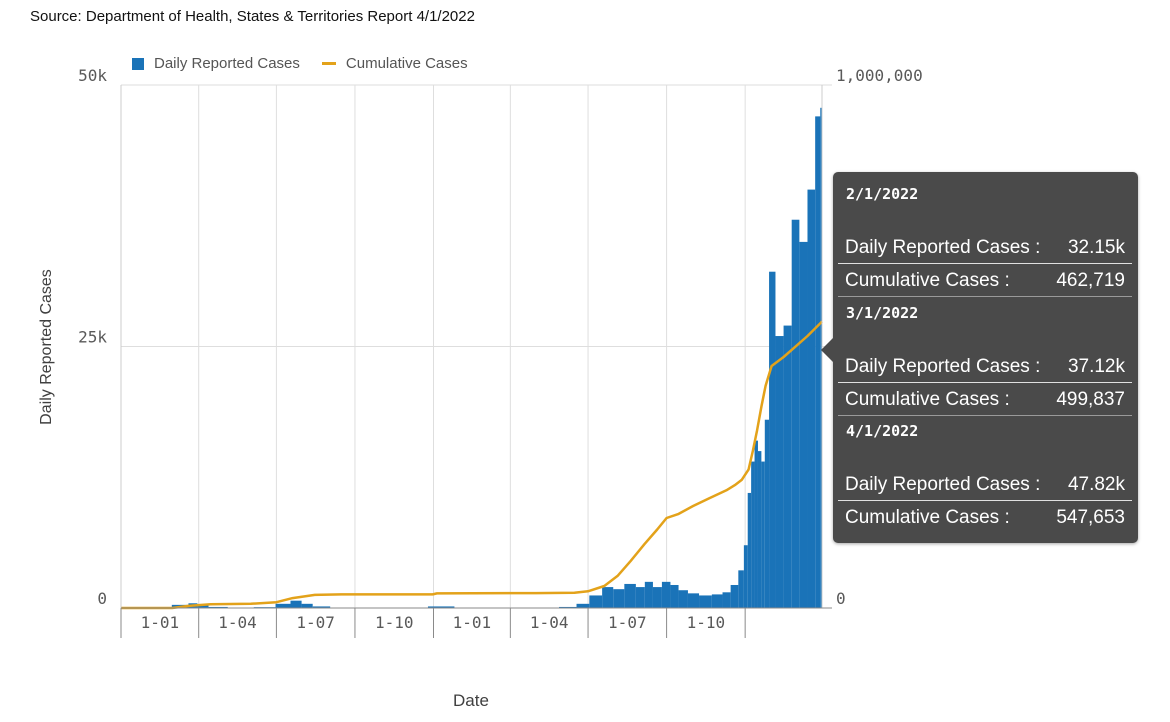 Image resolution: width=1170 pixels, height=722 pixels. I want to click on tooltip-cumulative-value: 499,837, so click(1090, 399).